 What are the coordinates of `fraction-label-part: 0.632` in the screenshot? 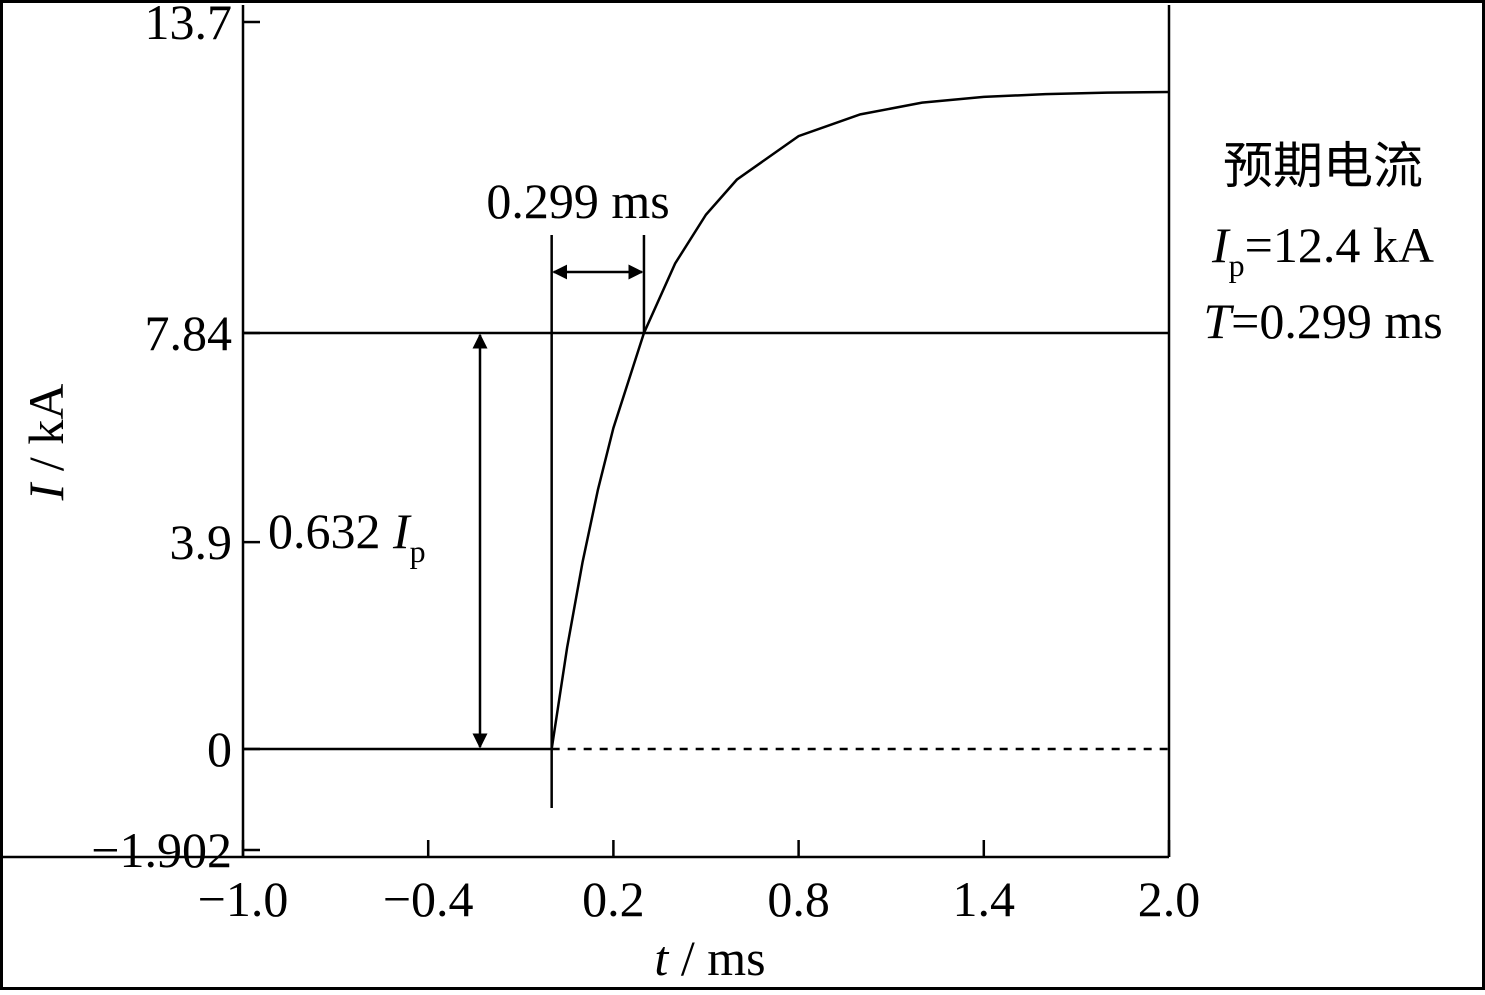 It's located at (330, 531).